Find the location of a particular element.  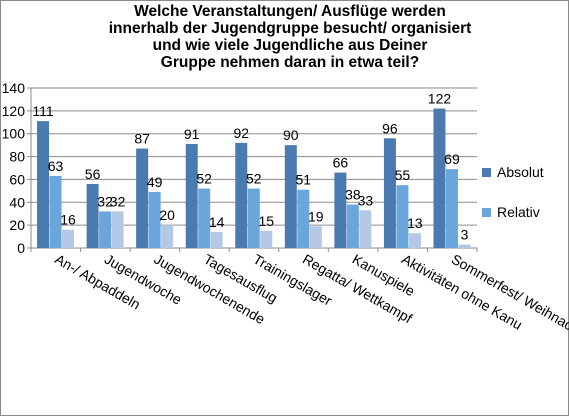

data-label-s1-4: 52 is located at coordinates (254, 179).